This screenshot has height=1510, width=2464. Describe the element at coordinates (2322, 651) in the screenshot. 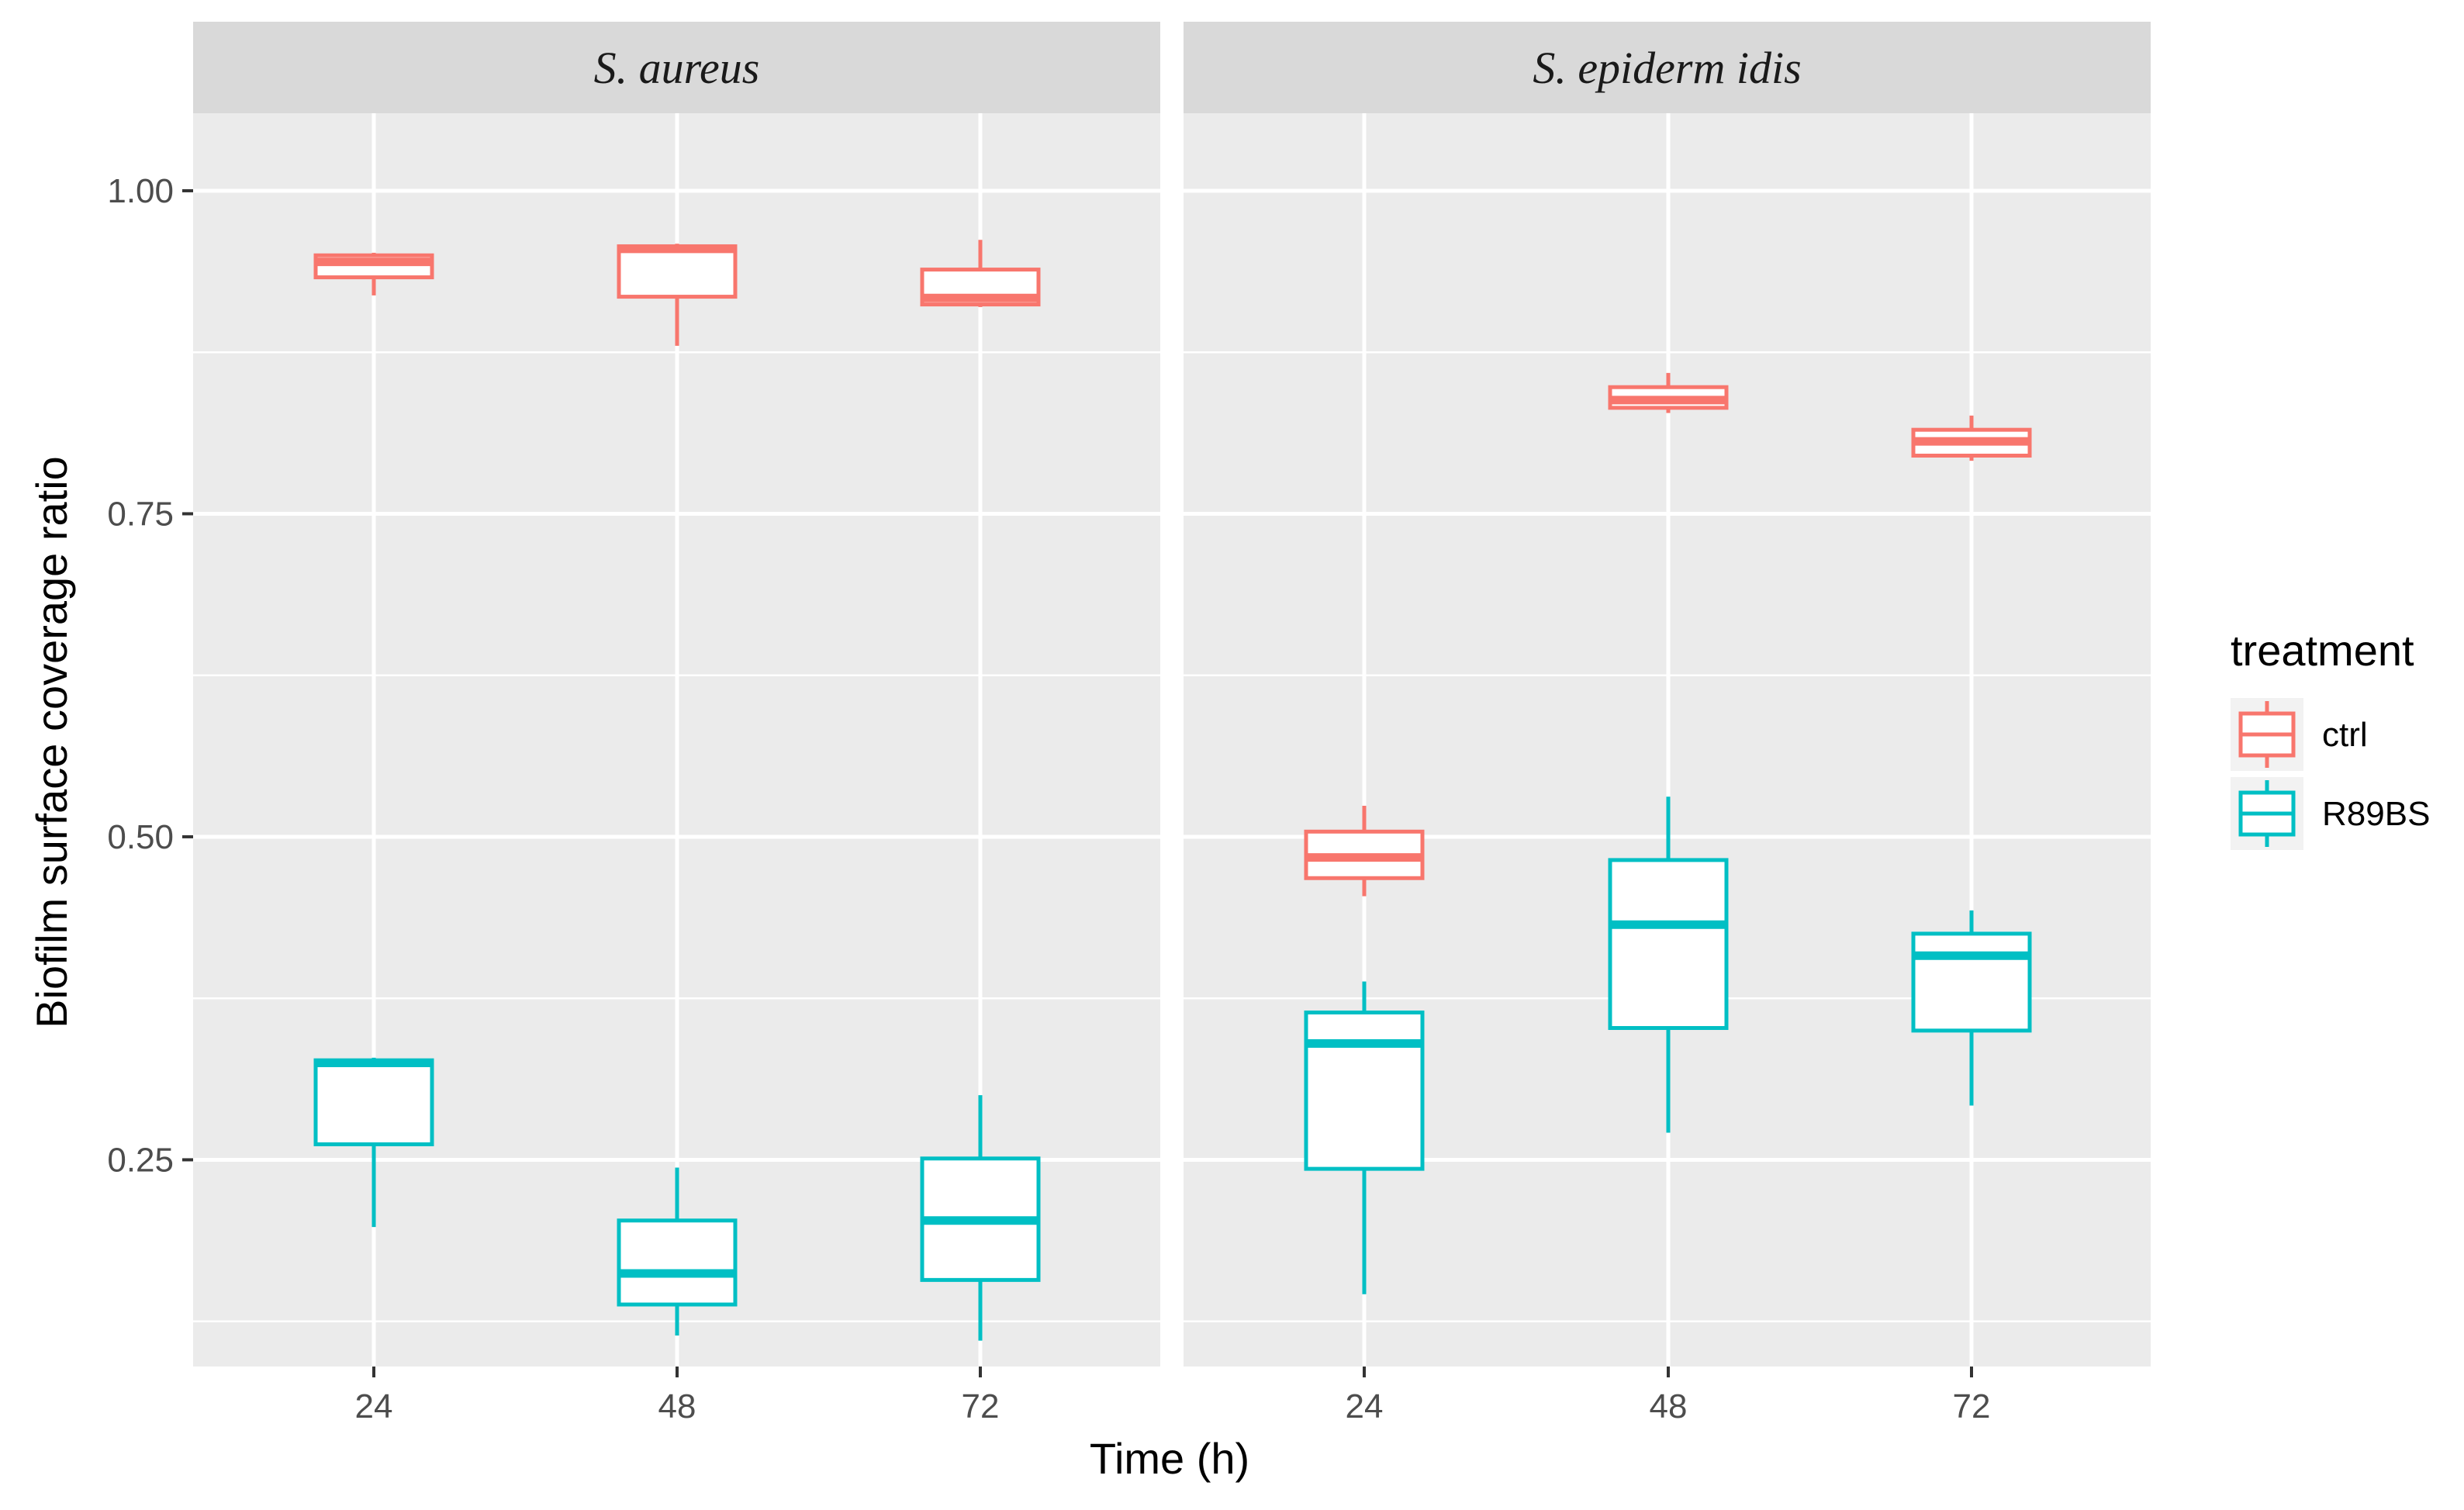

I see `legend-title: treatment` at that location.